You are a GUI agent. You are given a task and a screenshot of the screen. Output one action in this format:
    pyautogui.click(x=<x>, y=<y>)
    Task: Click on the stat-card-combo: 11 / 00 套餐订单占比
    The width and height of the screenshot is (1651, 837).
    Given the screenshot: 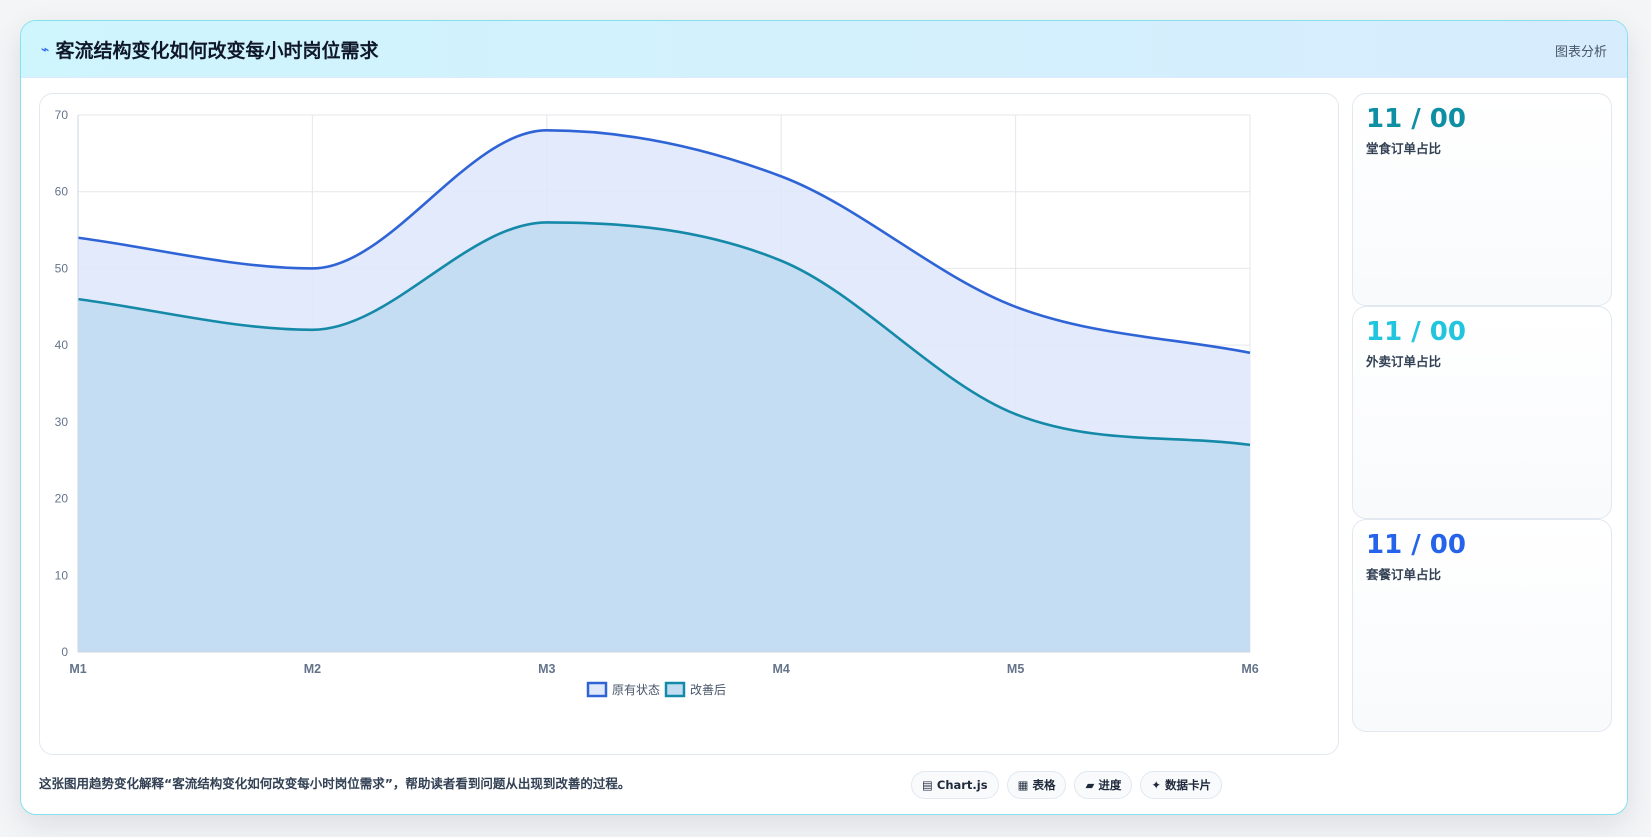 What is the action you would take?
    pyautogui.click(x=1482, y=625)
    